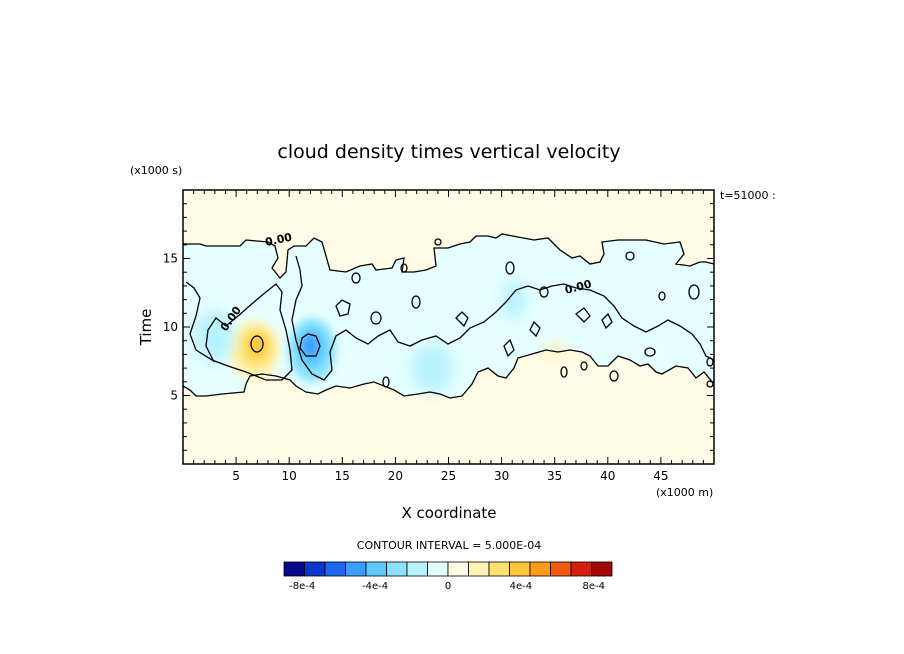  Describe the element at coordinates (449, 545) in the screenshot. I see `contour-interval: CONTOUR INTERVAL = 5.000E-04` at that location.